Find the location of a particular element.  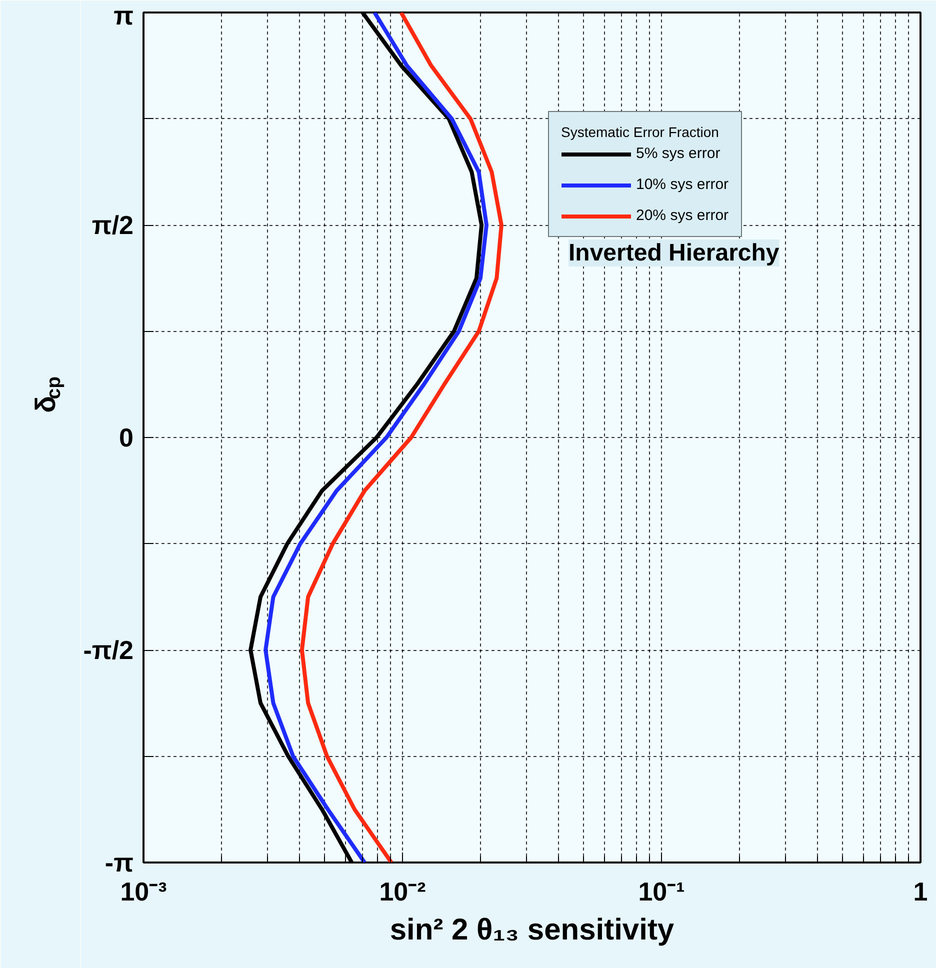

y-tick-label: -π/2 is located at coordinates (108, 650).